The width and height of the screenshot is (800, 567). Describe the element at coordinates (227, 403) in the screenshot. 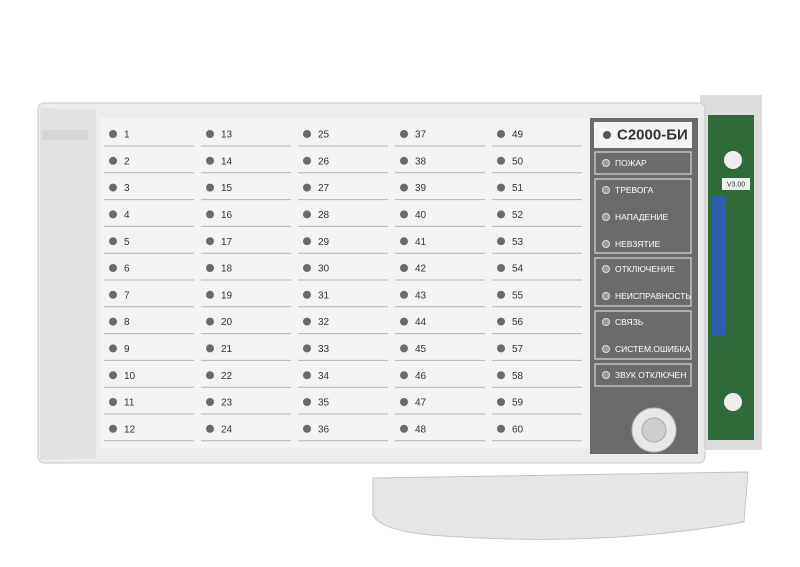

I see `indicator-number: 23` at that location.